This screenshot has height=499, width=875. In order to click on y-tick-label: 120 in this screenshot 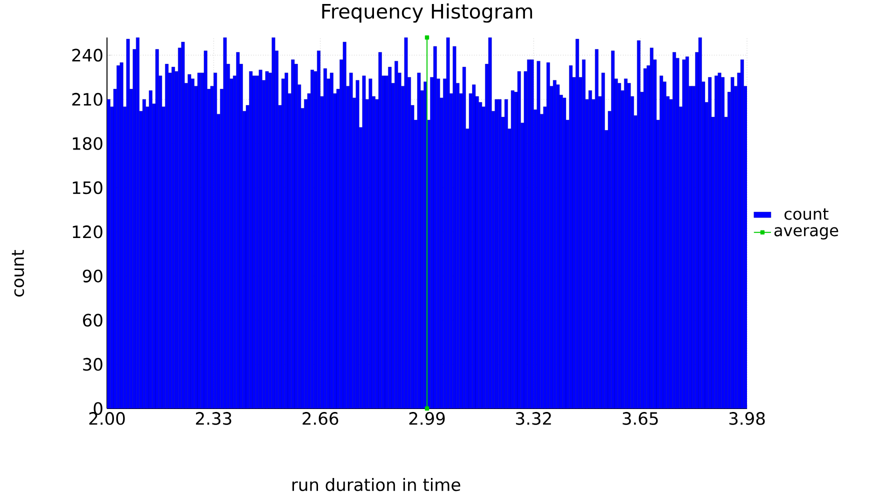, I will do `click(87, 232)`.